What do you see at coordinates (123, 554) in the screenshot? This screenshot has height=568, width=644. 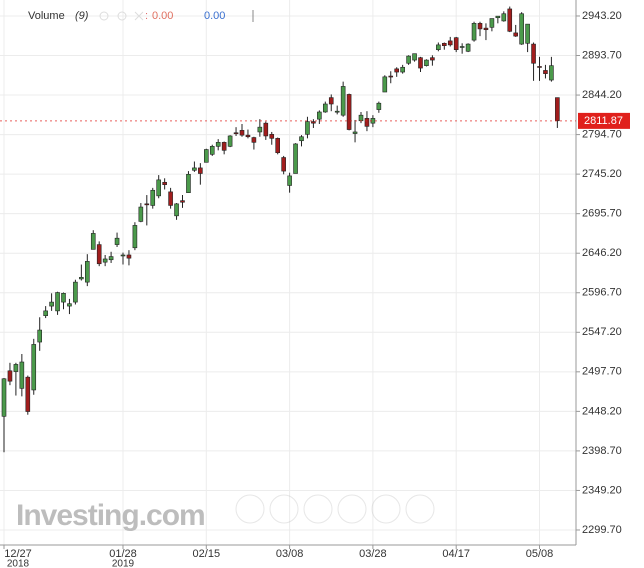 I see `x-tick-label: 01/28` at bounding box center [123, 554].